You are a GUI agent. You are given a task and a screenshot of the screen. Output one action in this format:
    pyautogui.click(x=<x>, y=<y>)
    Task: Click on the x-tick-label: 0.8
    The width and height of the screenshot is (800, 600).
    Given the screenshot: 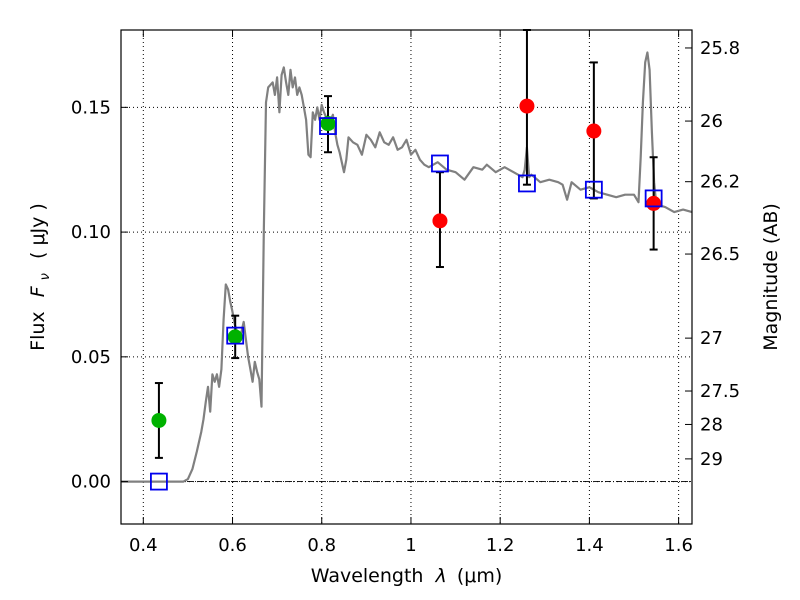 What is the action you would take?
    pyautogui.click(x=321, y=545)
    